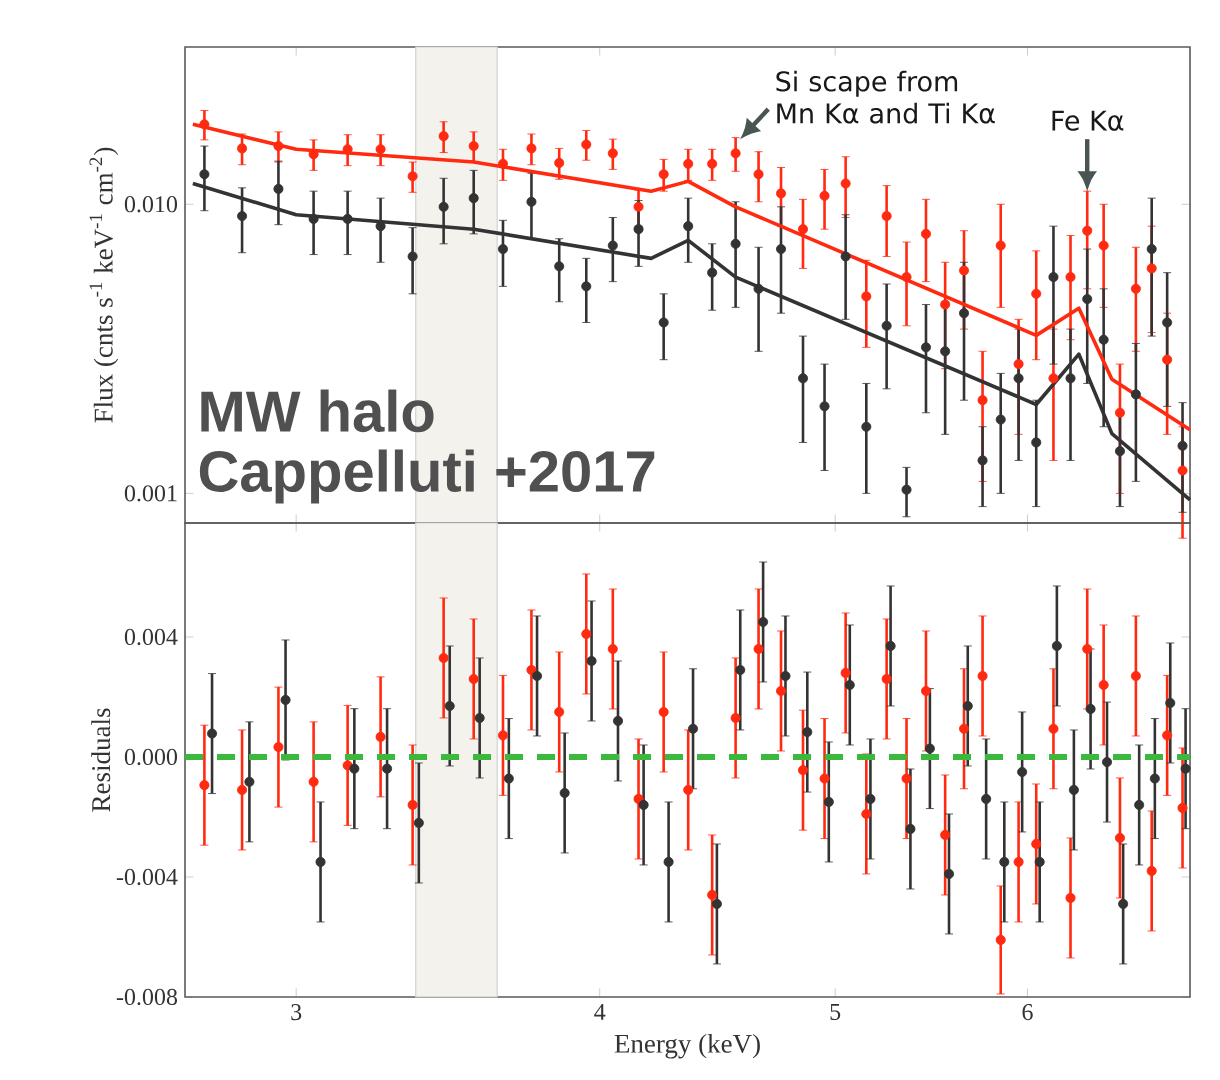 This screenshot has height=1080, width=1220. I want to click on x-tick-label: 4, so click(600, 1012).